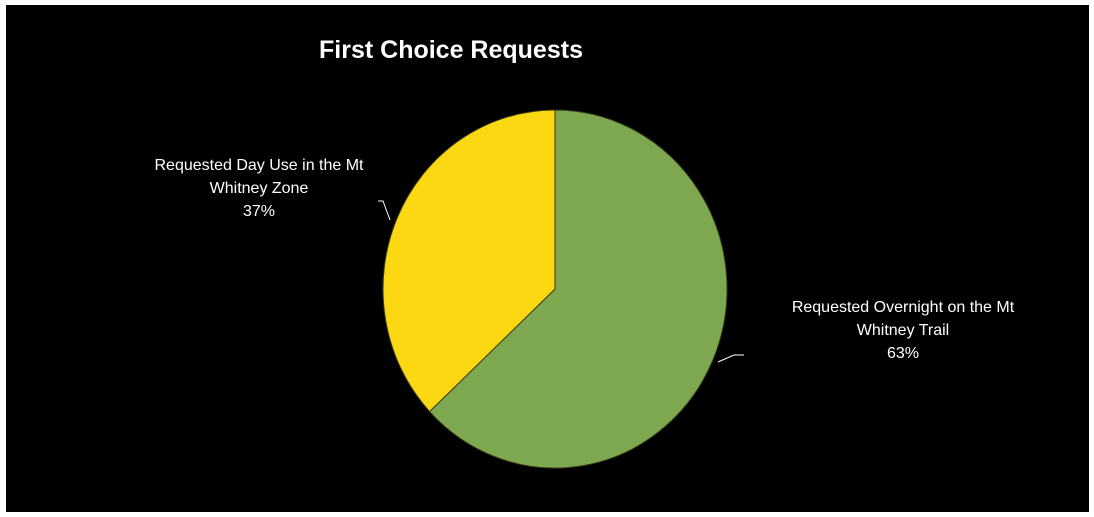 Image resolution: width=1094 pixels, height=517 pixels. I want to click on data-label-day-use-value: 37%, so click(259, 211).